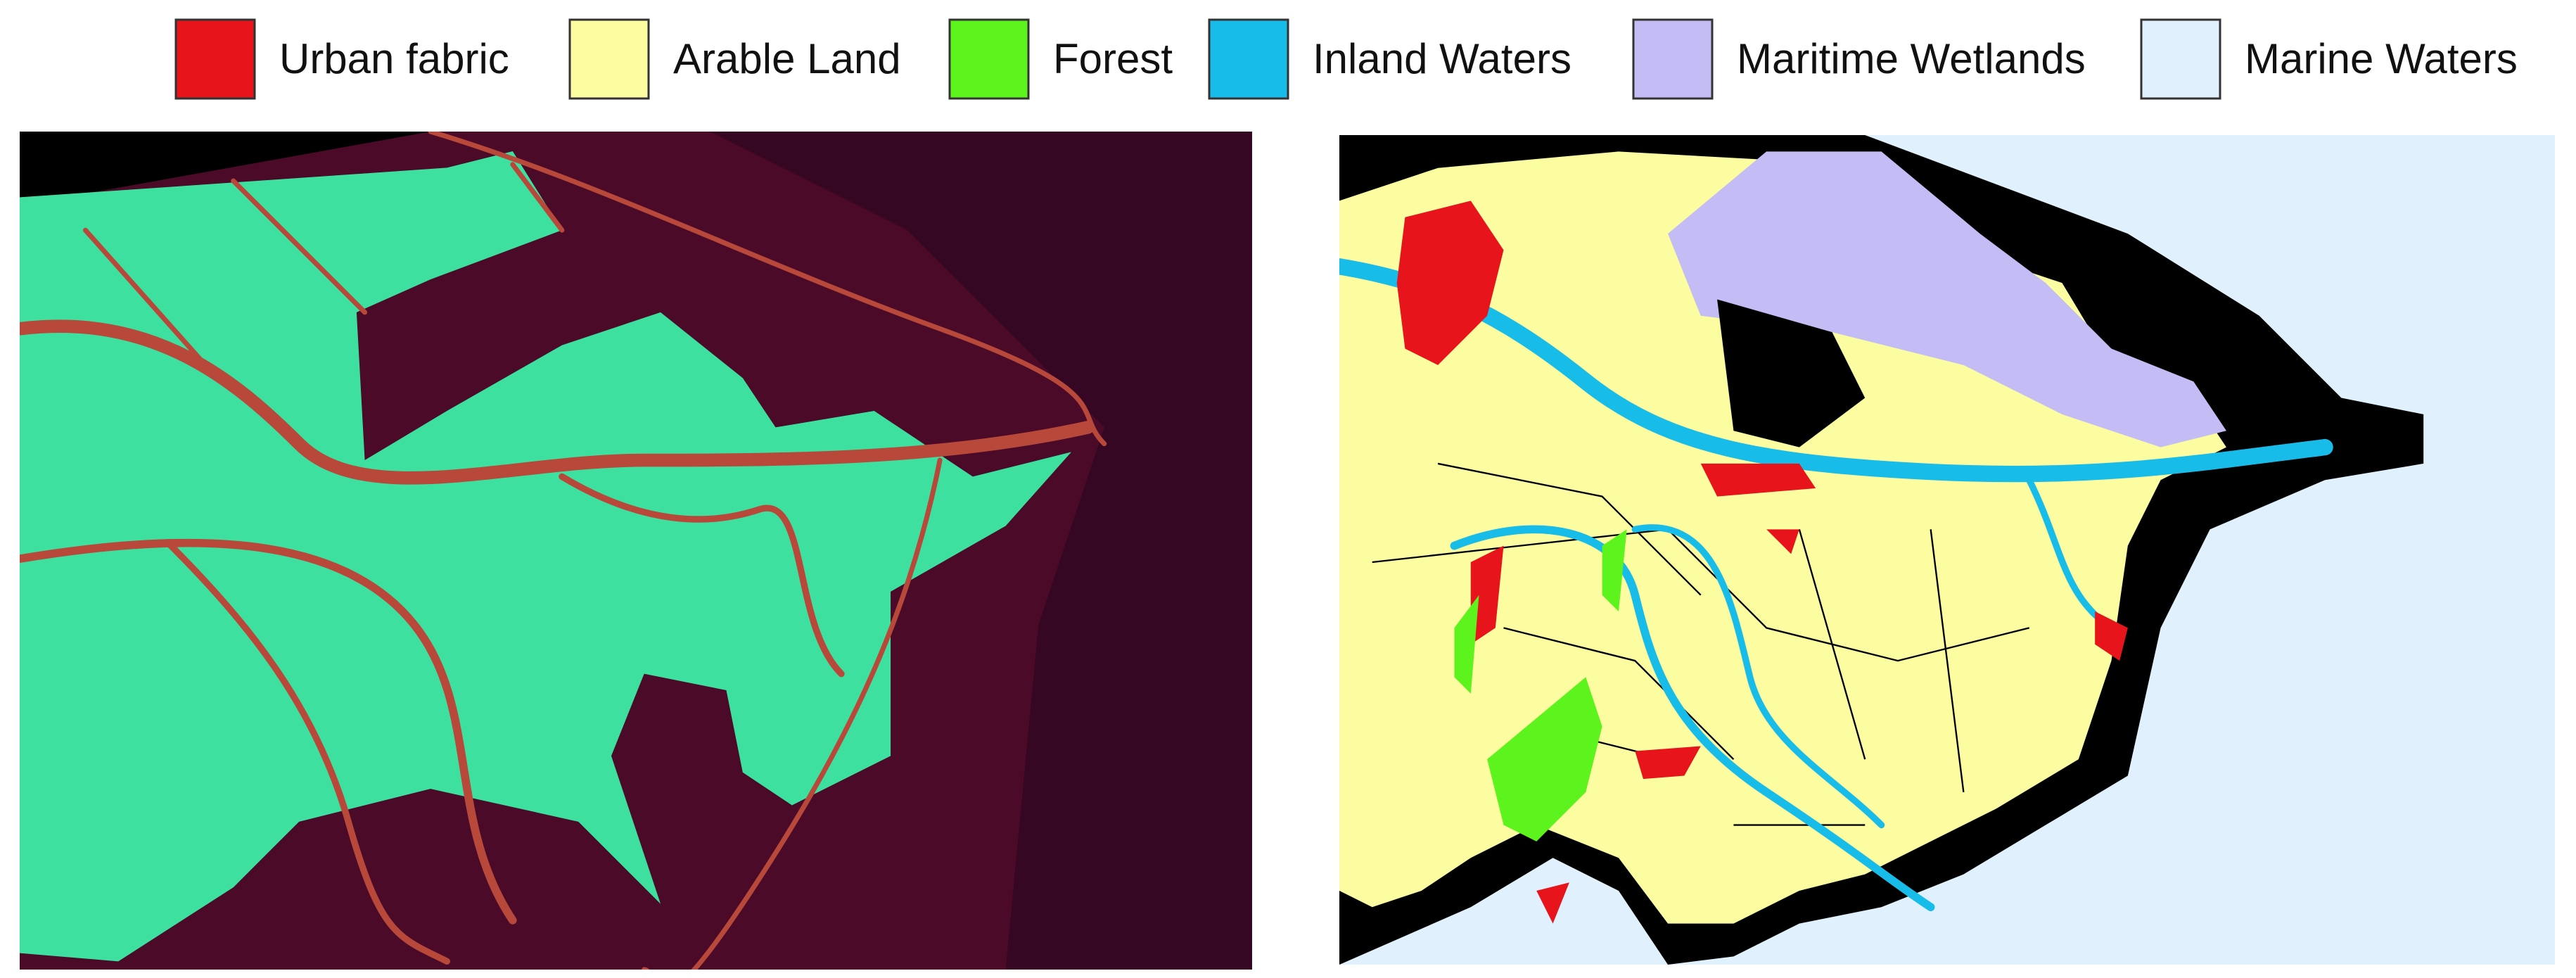  Describe the element at coordinates (394, 58) in the screenshot. I see `legend-label: Urban fabric` at that location.